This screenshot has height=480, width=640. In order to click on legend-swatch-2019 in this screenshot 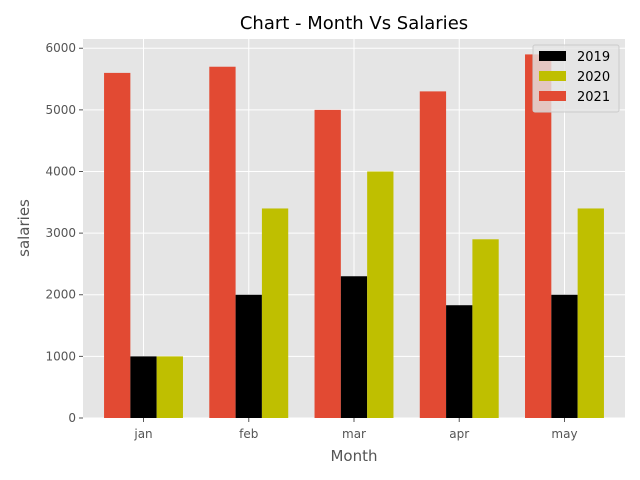, I will do `click(552, 56)`.